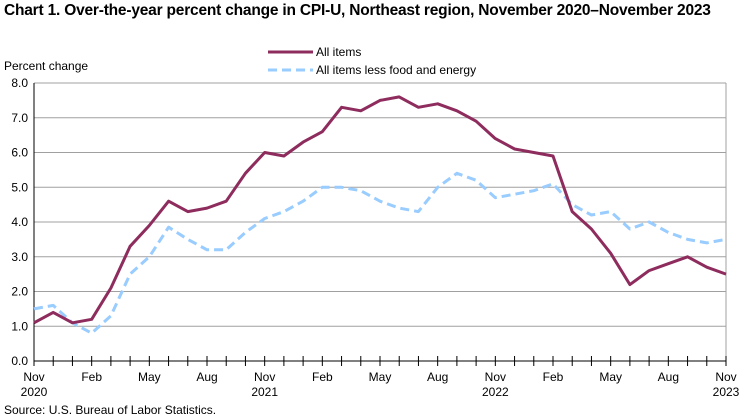  I want to click on y-axis-label: Percent change, so click(46, 66).